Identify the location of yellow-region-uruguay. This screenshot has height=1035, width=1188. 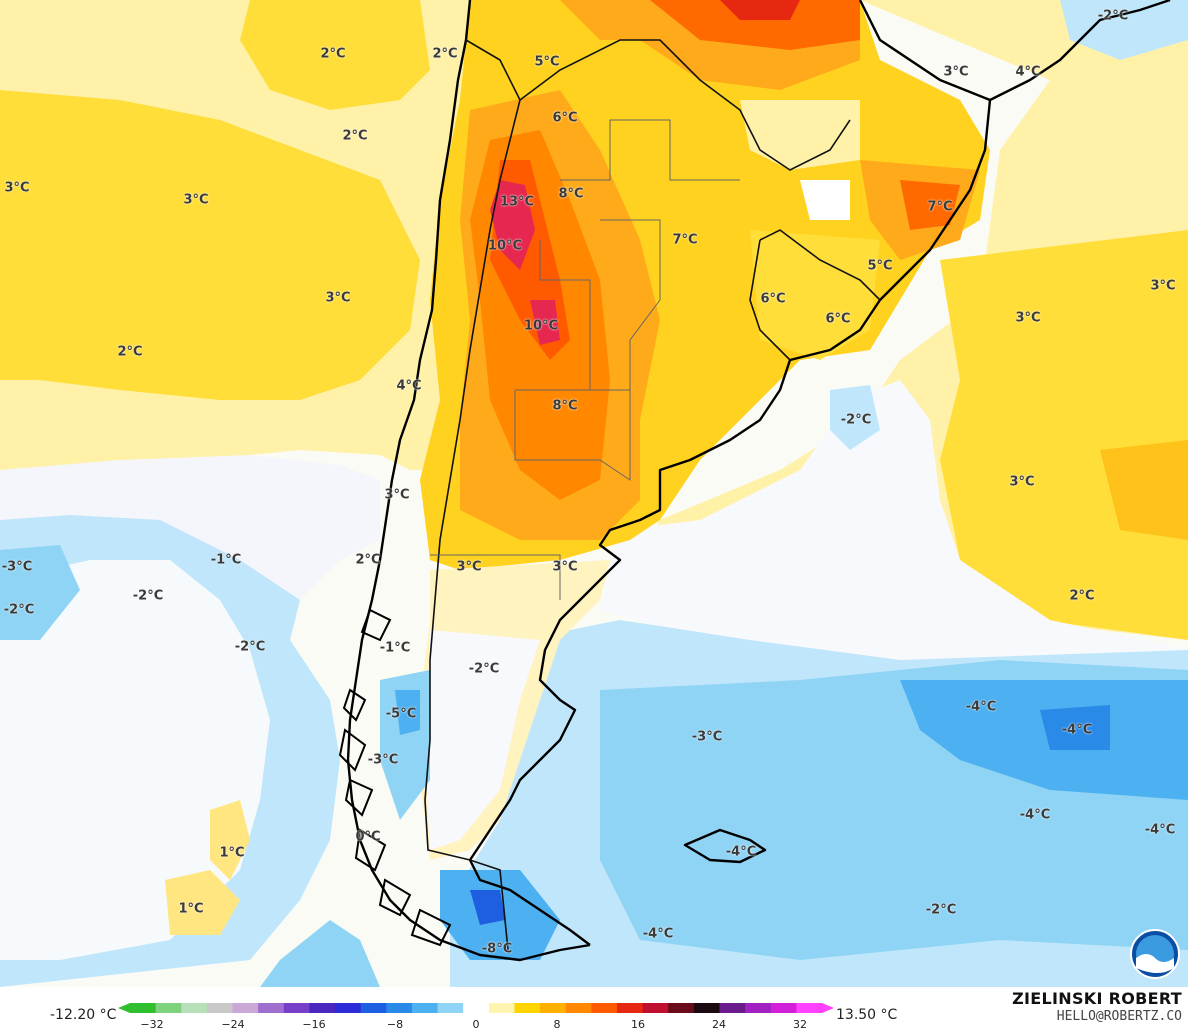
(815, 295).